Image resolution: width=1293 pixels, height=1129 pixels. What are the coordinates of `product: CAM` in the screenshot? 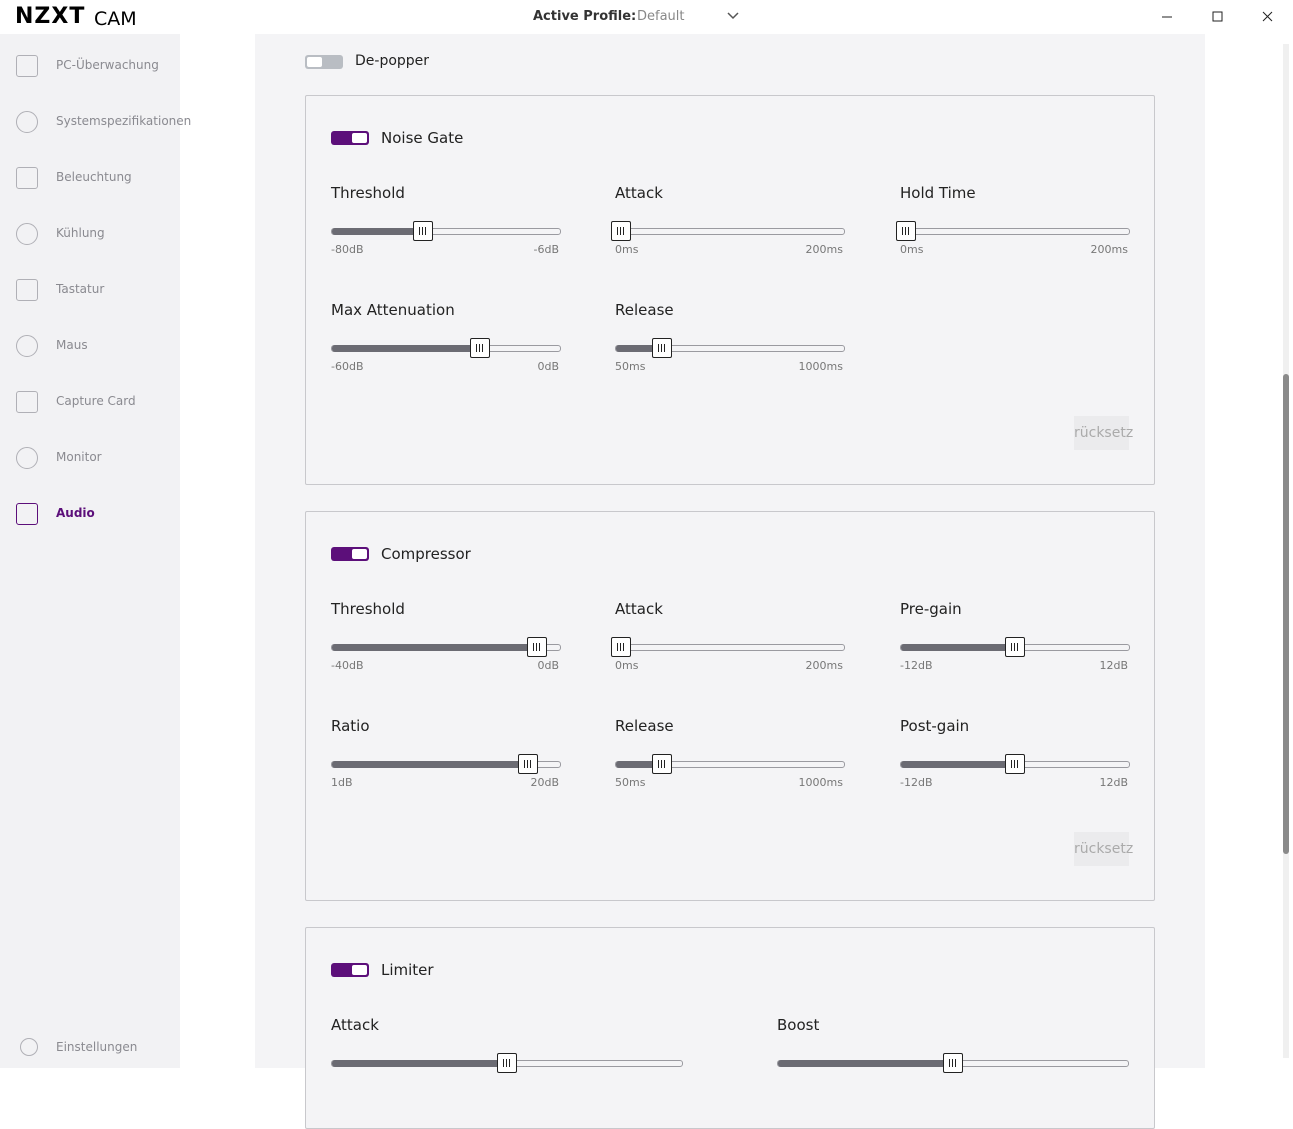 It's located at (115, 19).